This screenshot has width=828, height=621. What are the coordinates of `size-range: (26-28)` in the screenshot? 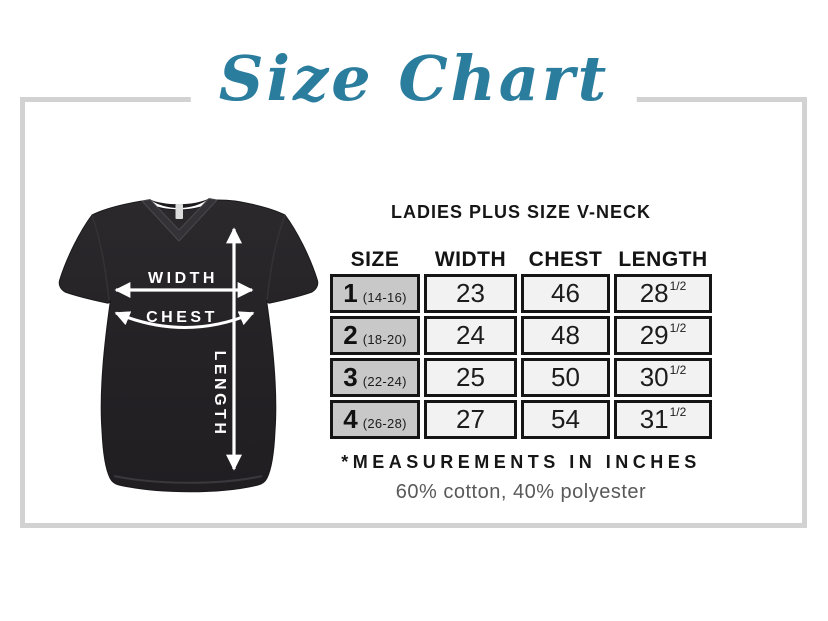 It's located at (384, 423).